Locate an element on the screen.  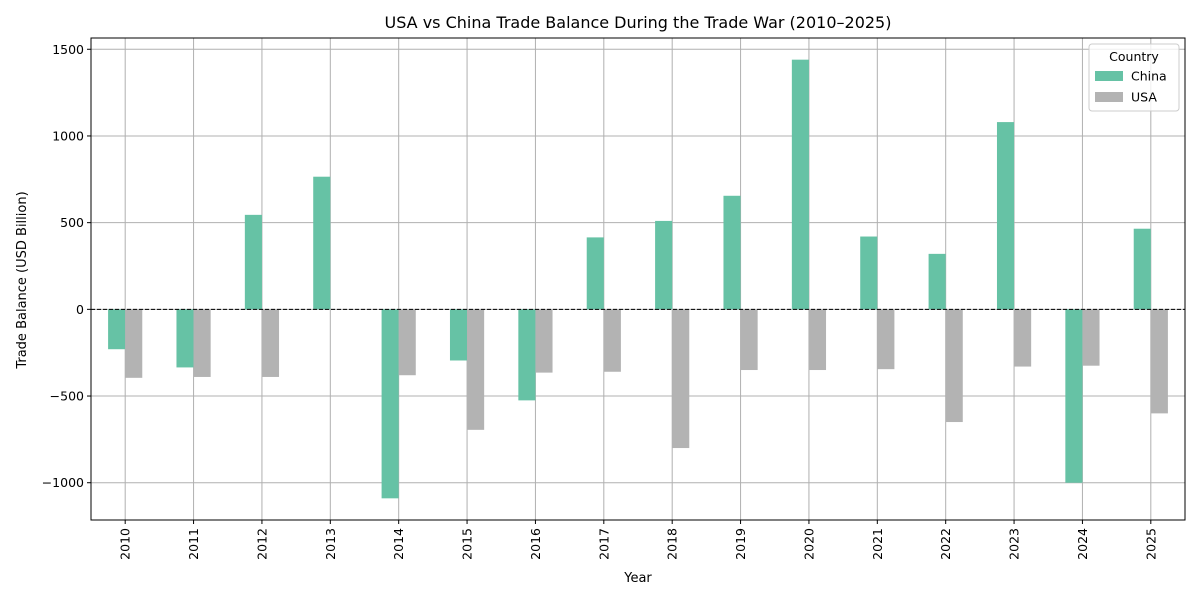
bar-china-2011 is located at coordinates (185, 338).